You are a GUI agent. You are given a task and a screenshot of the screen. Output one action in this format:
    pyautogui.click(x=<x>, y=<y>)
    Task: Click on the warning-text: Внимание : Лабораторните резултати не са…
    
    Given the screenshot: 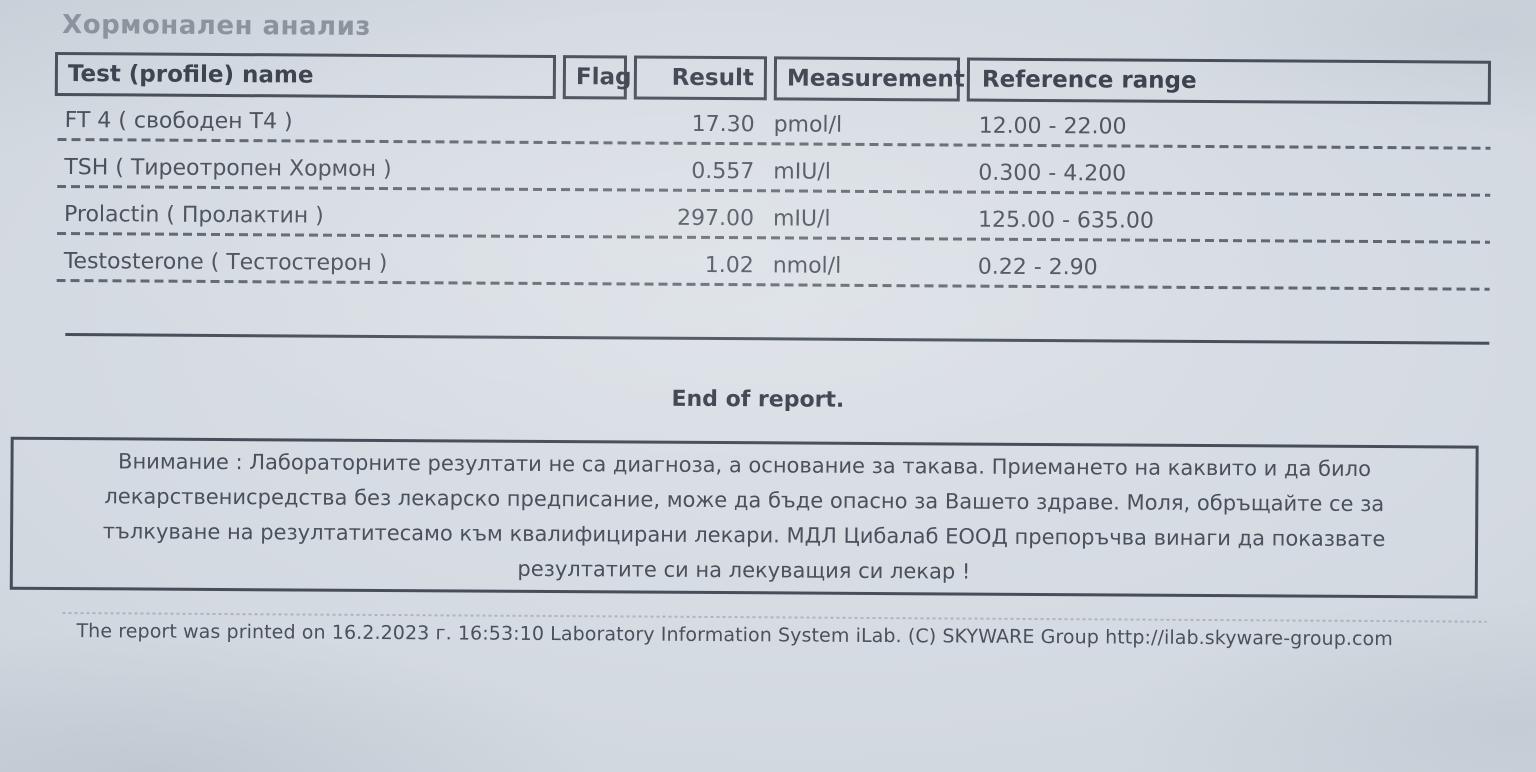 What is the action you would take?
    pyautogui.click(x=744, y=516)
    